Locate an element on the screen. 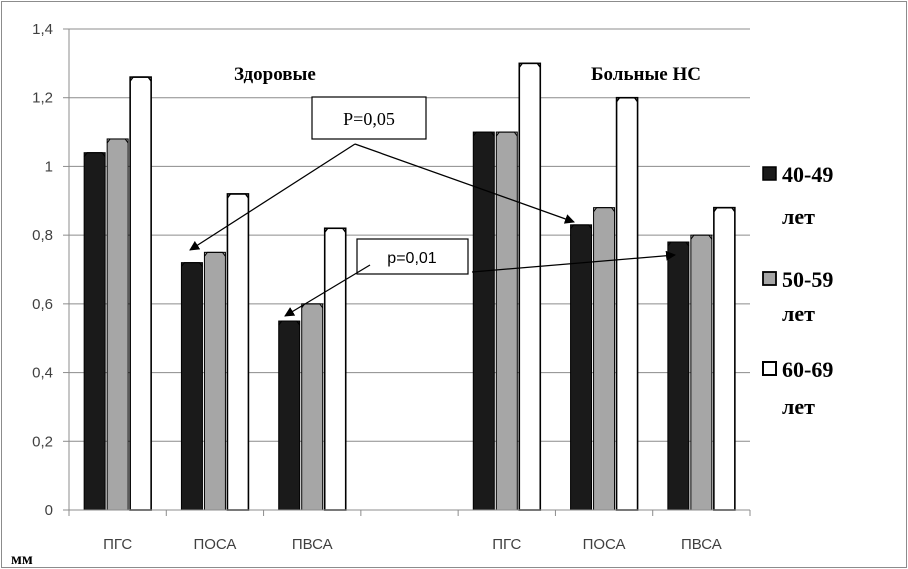 The width and height of the screenshot is (908, 569). legend-item-40-49: 40-49 лет is located at coordinates (800, 195).